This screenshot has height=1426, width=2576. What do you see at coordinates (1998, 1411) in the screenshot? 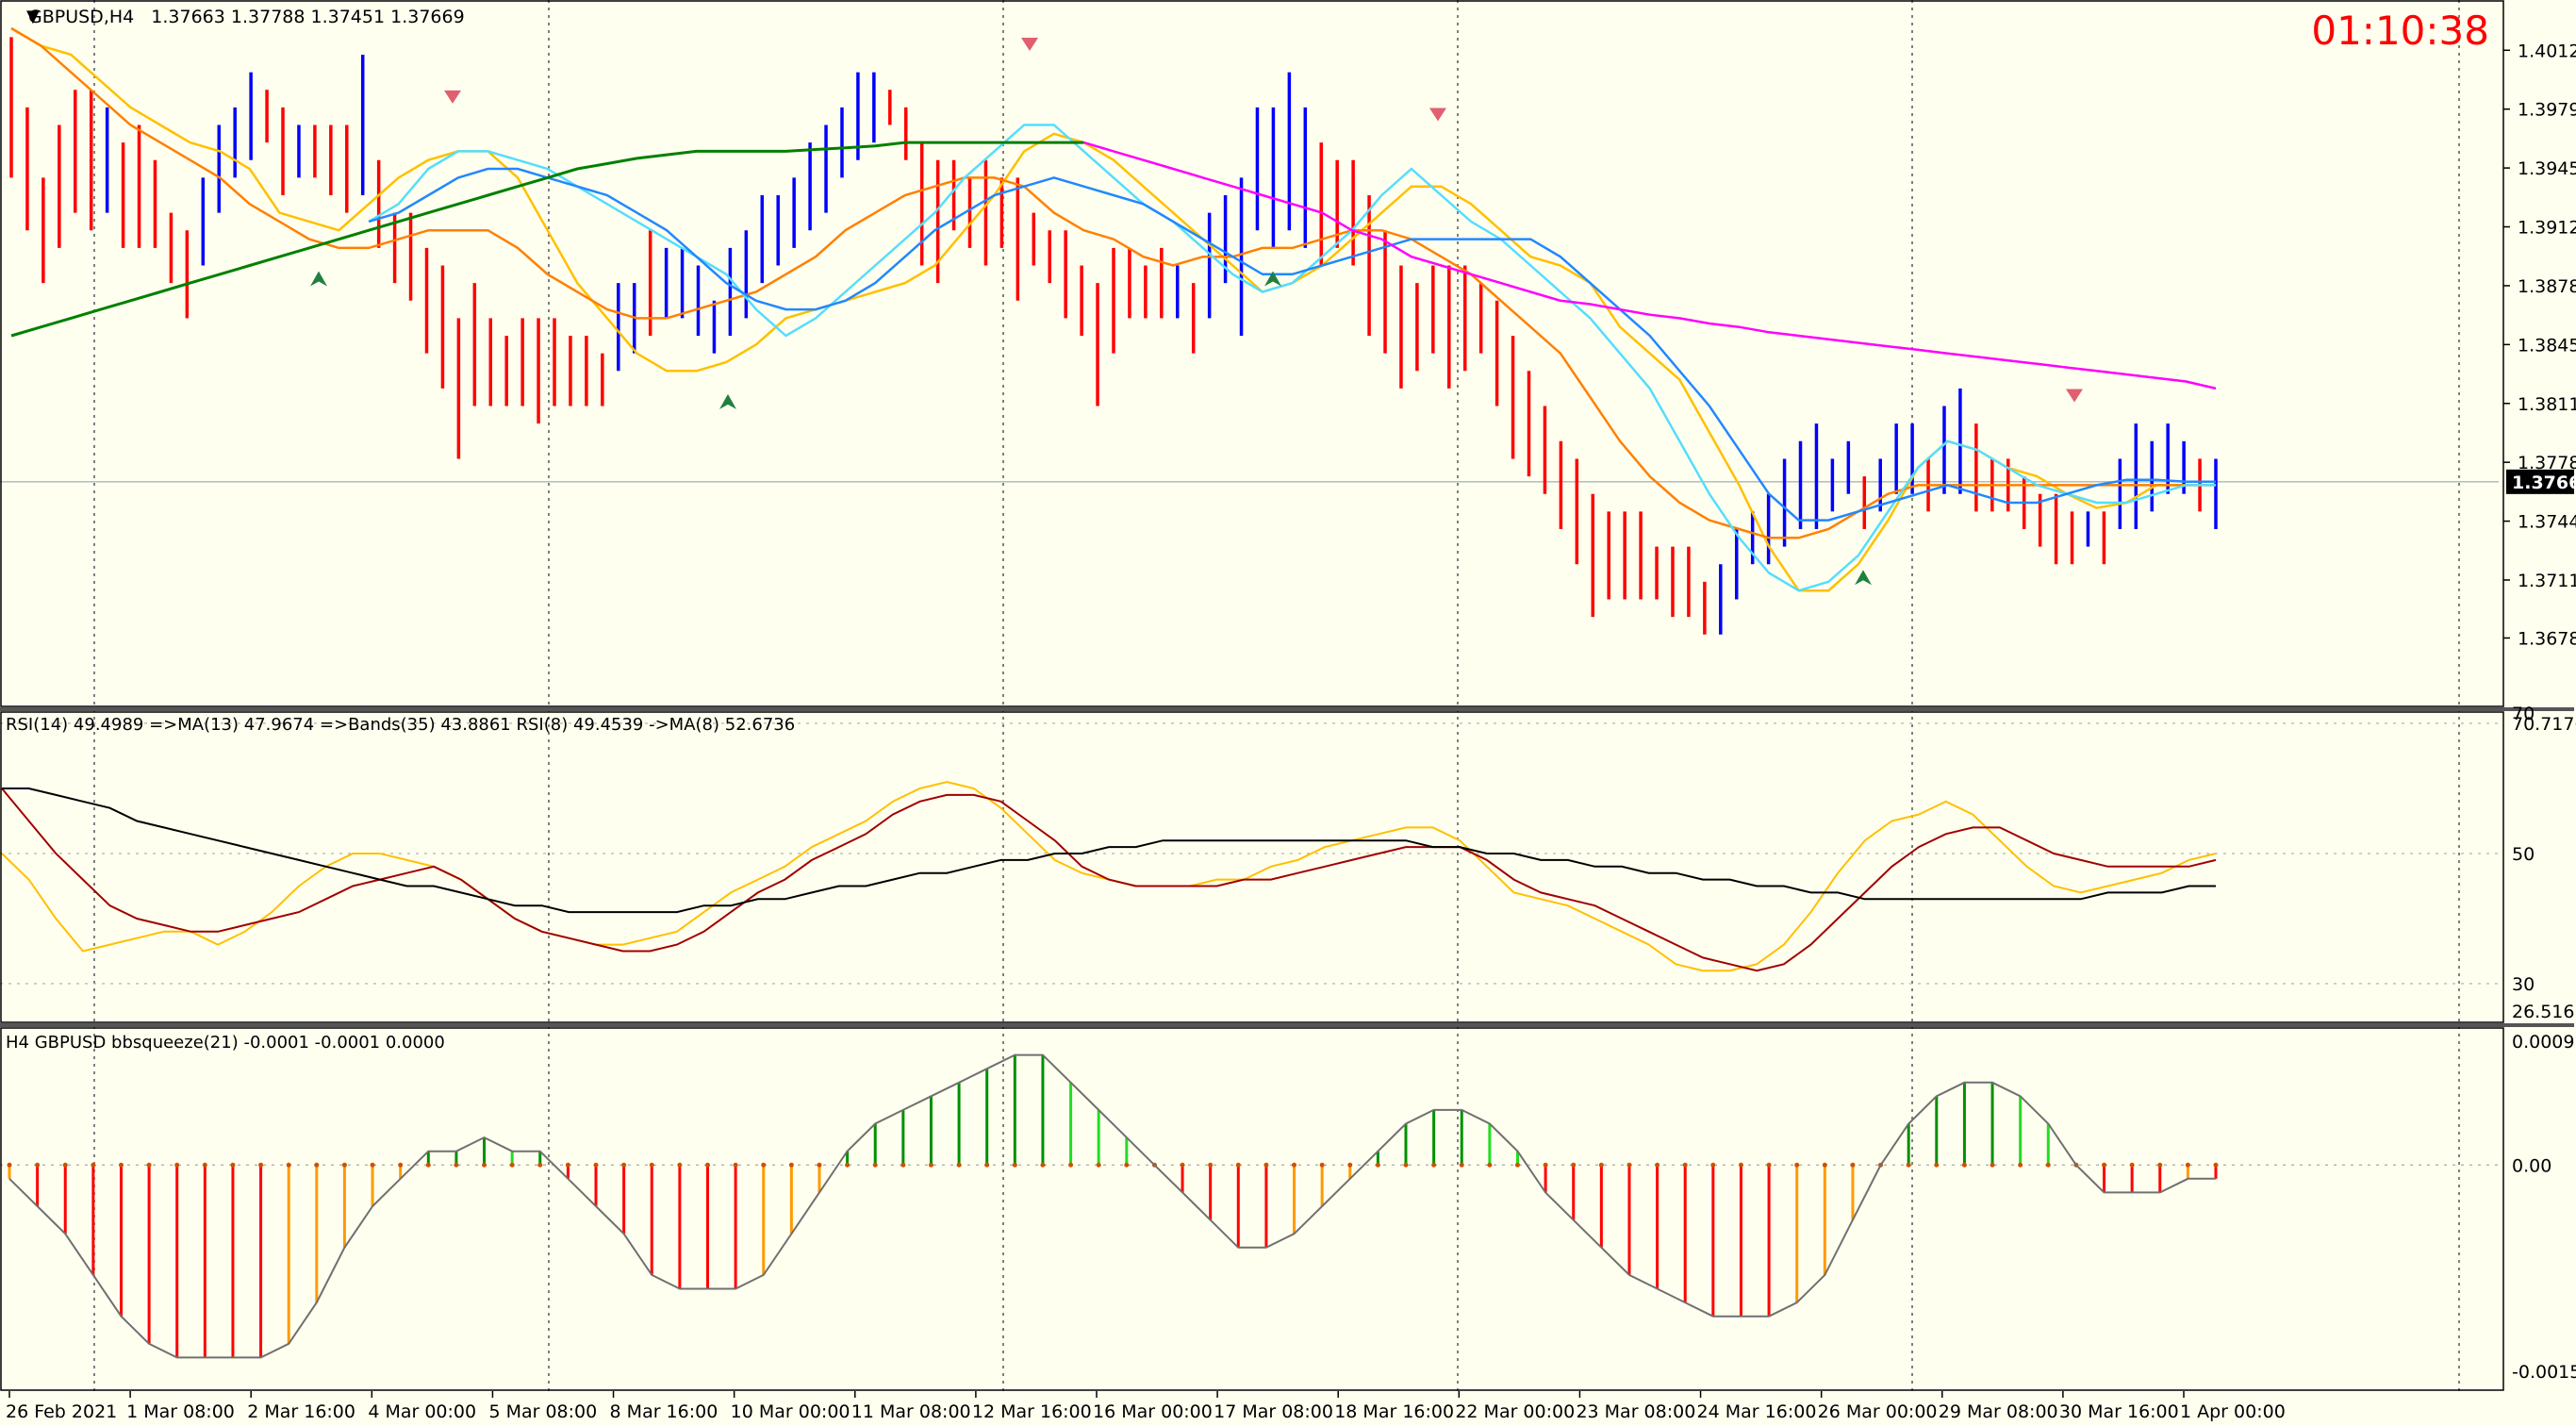
I see `time-tick-label: 29 Mar 08:00` at bounding box center [1998, 1411].